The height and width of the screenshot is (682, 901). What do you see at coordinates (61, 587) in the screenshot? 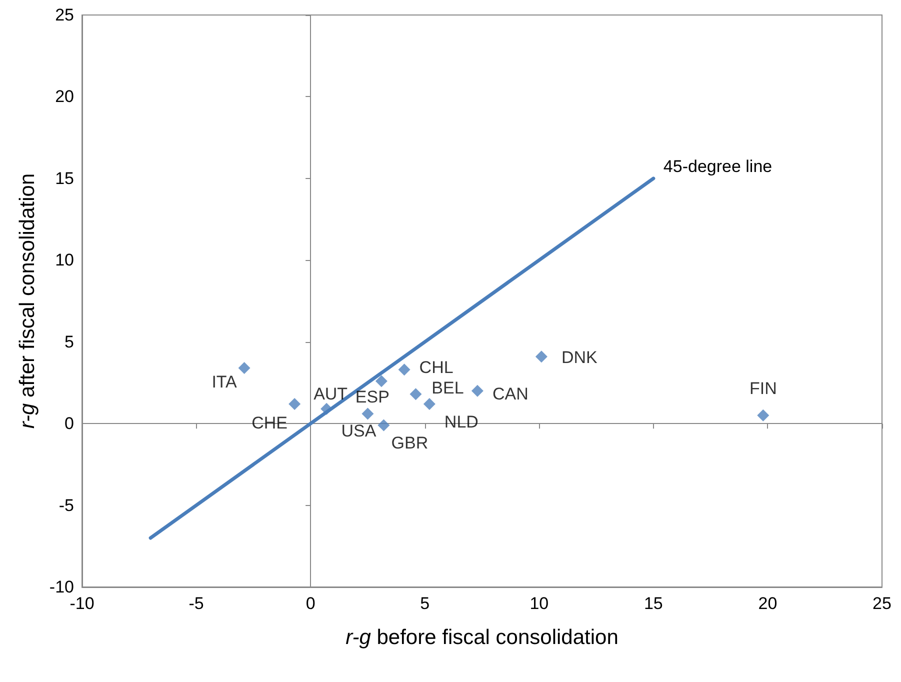
I see `y-tick-label: -10` at bounding box center [61, 587].